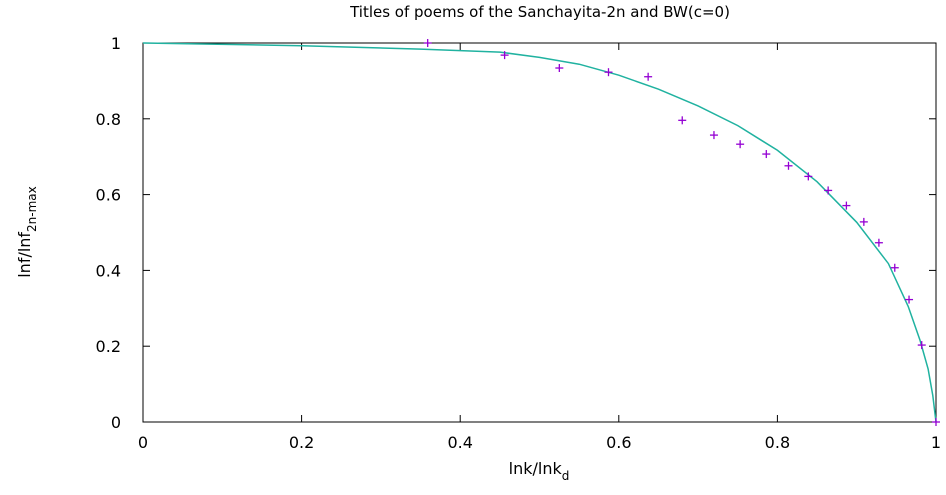  What do you see at coordinates (566, 476) in the screenshot?
I see `x-axis-label-sub: d` at bounding box center [566, 476].